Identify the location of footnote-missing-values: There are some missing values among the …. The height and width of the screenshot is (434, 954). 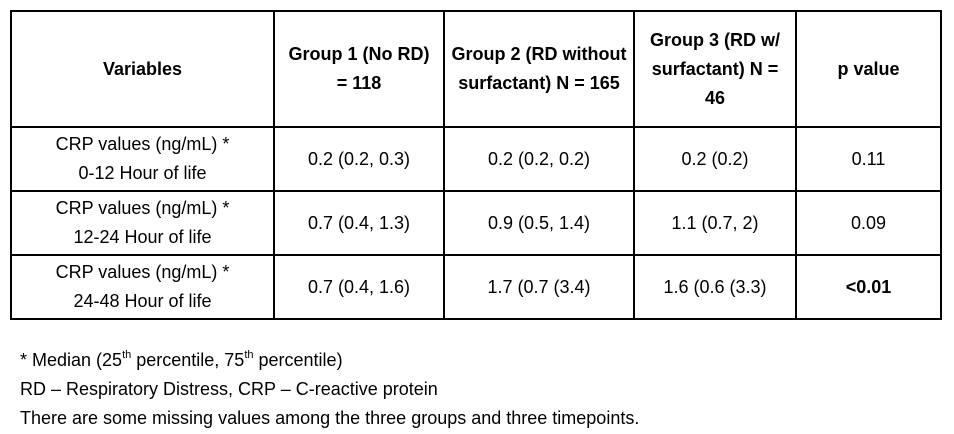
(330, 418).